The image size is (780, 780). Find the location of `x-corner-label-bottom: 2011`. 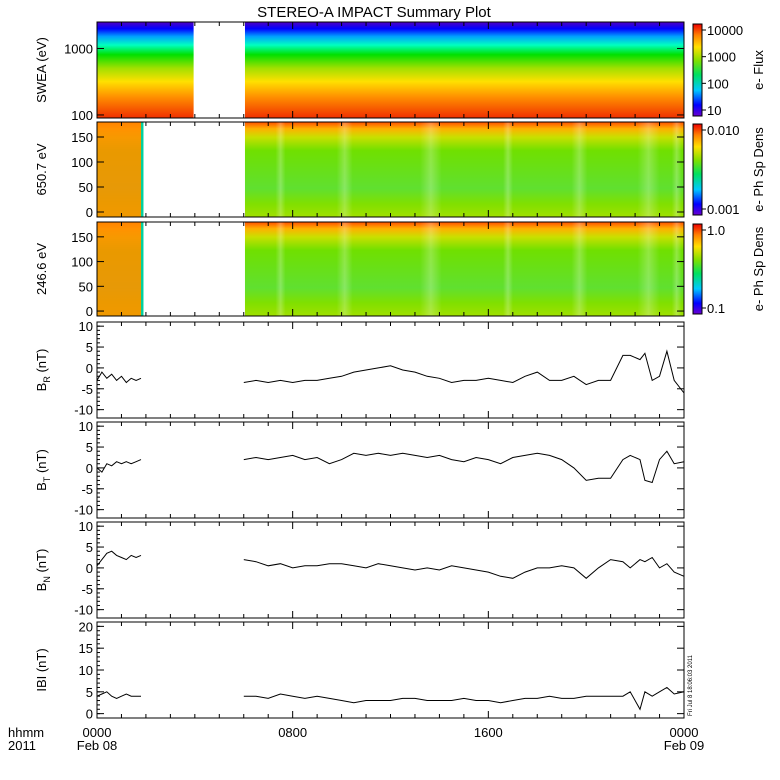

x-corner-label-bottom: 2011 is located at coordinates (22, 745).